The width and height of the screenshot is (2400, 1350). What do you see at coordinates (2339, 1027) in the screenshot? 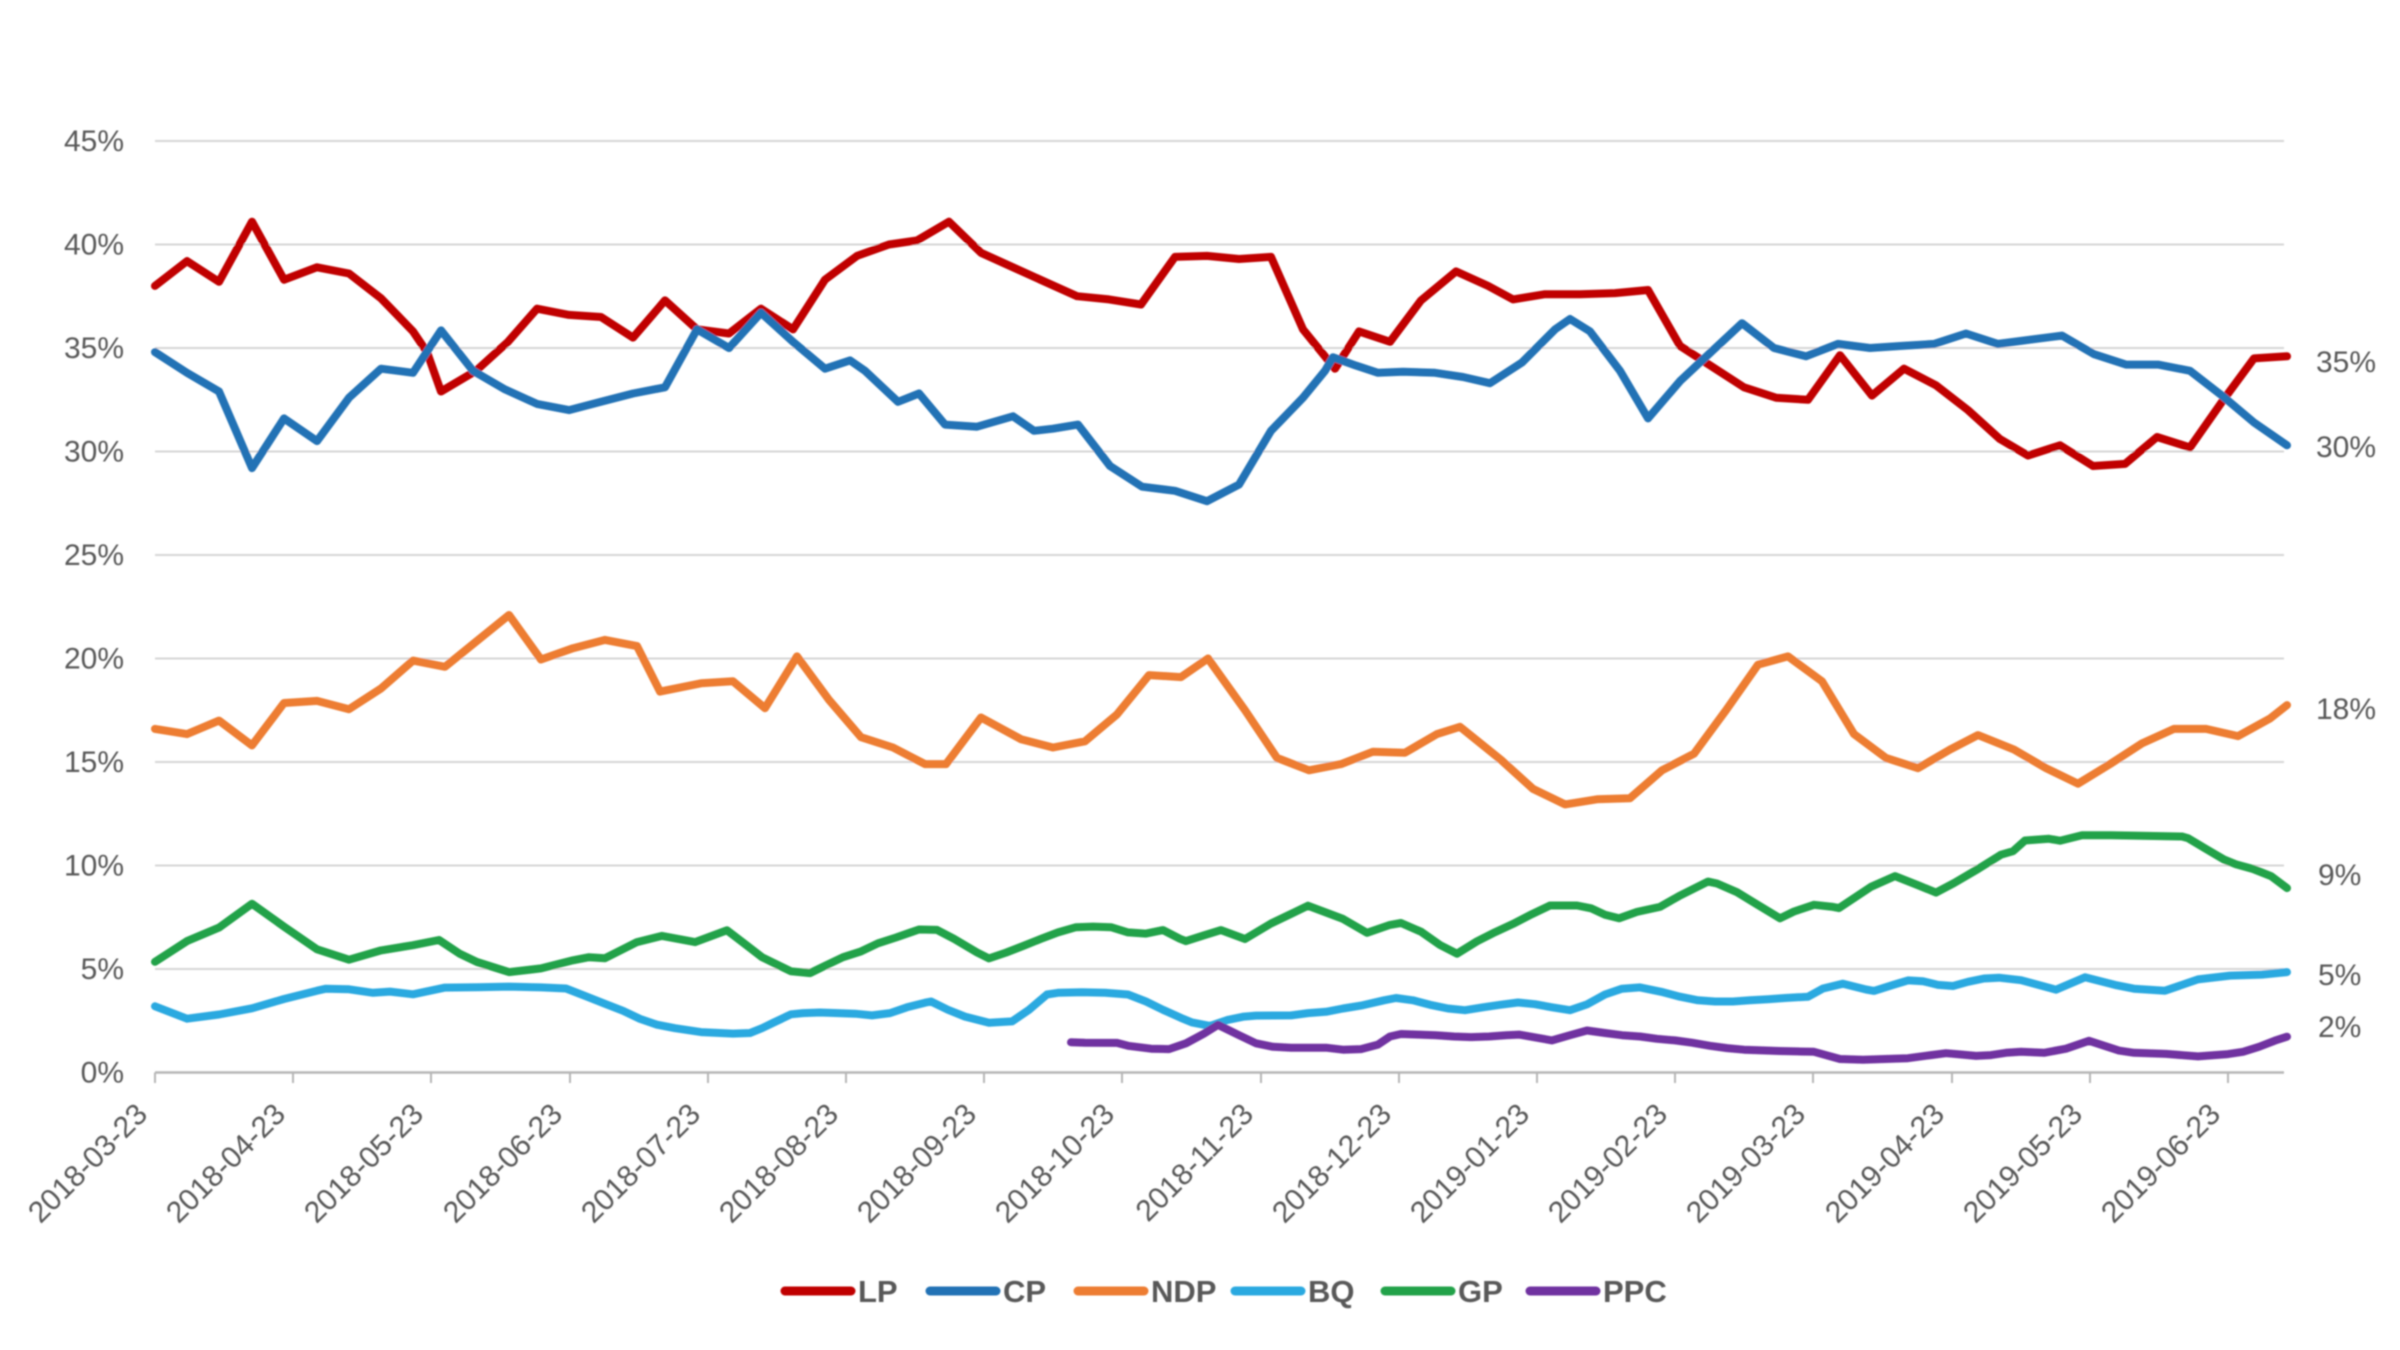
I see `svg-text: 2%` at bounding box center [2339, 1027].